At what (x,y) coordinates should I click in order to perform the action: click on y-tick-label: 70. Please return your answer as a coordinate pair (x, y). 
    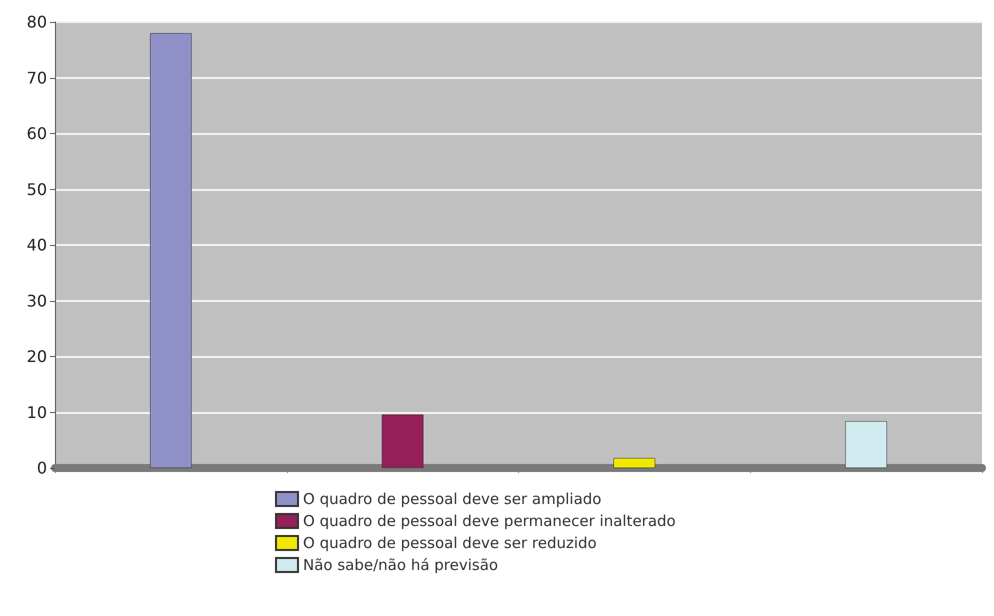
    Looking at the image, I should click on (36, 78).